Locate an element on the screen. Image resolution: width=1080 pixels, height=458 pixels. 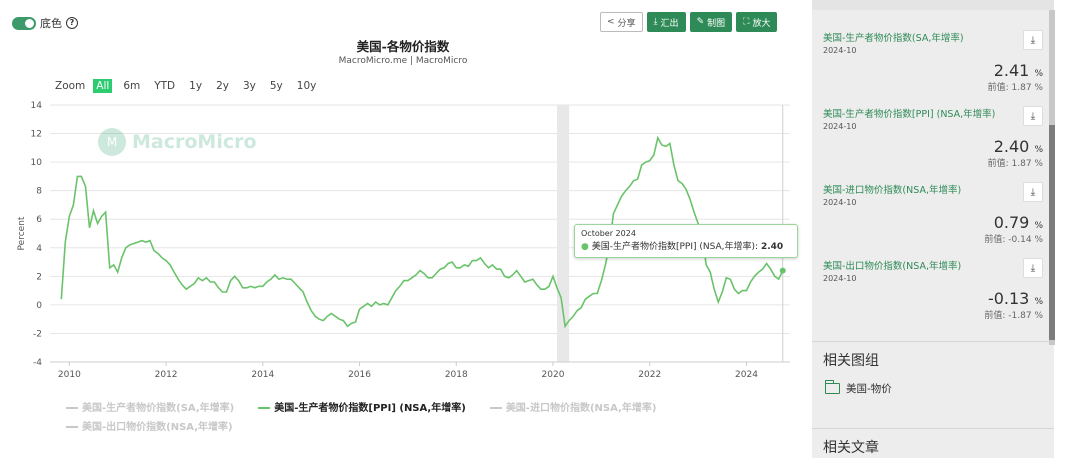
indicator-previous: 前值: -1.87 % is located at coordinates (1013, 316).